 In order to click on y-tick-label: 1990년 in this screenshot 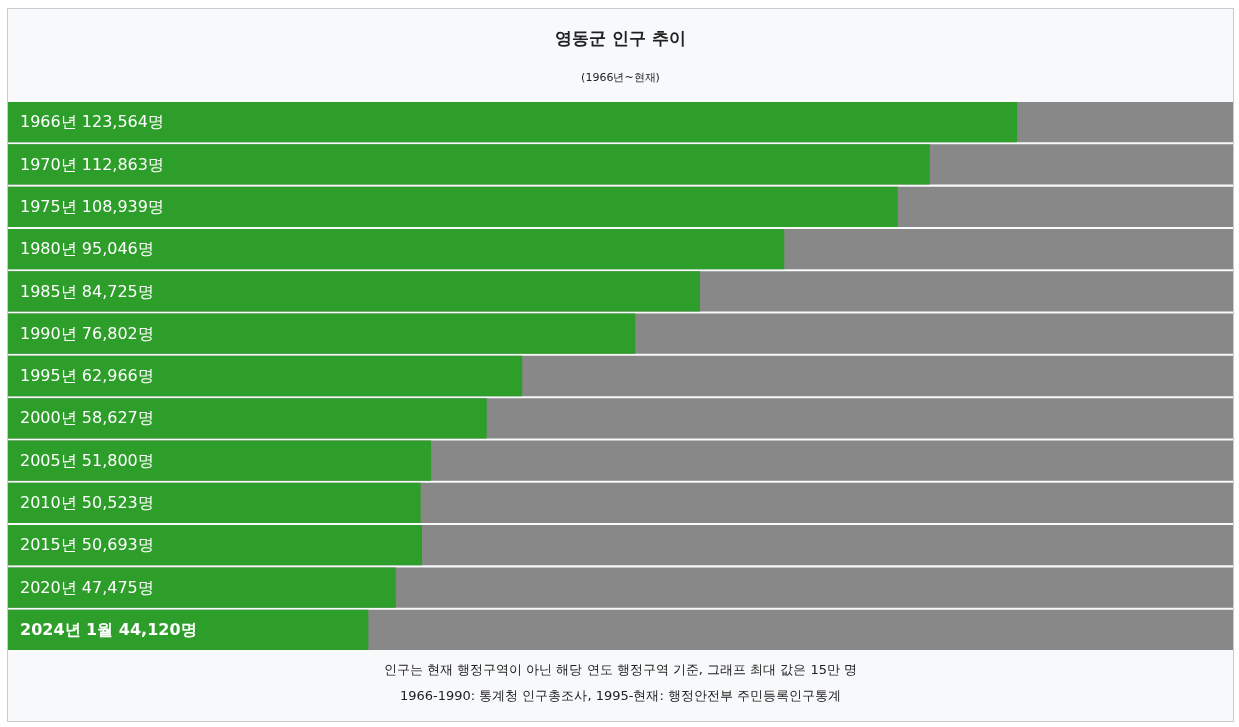, I will do `click(48, 333)`.